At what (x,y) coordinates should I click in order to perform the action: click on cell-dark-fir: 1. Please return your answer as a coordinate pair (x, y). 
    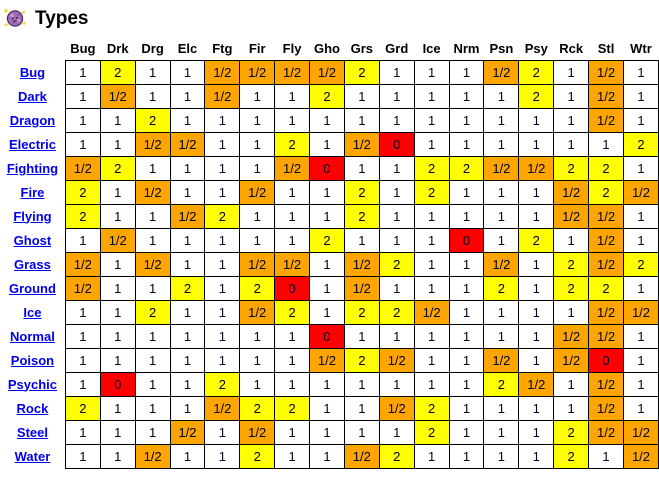
    Looking at the image, I should click on (257, 96).